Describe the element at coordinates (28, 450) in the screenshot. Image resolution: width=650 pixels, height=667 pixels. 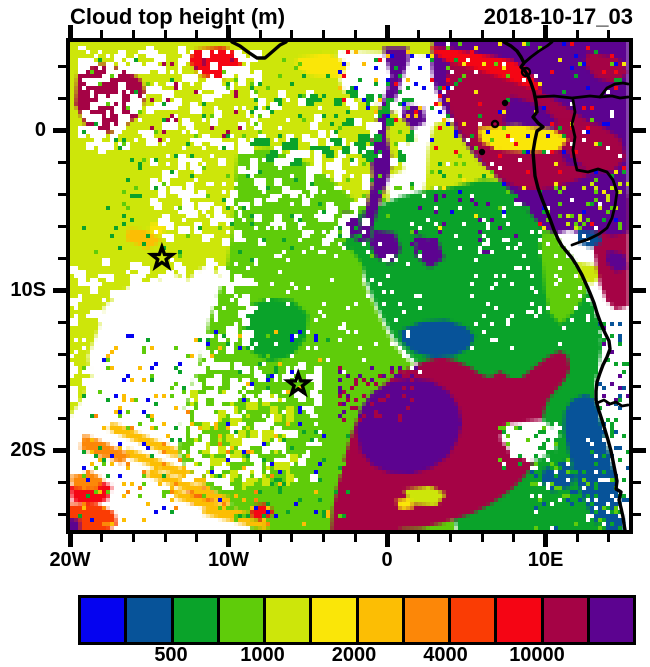
I see `y-axis-label: 20S` at that location.